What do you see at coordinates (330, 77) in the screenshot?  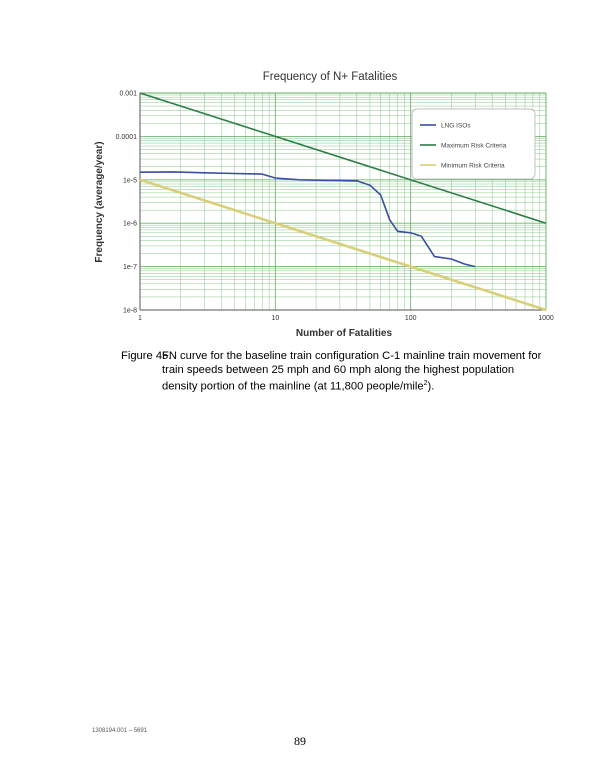 I see `chart-title: Frequency of N+ Fatalities` at bounding box center [330, 77].